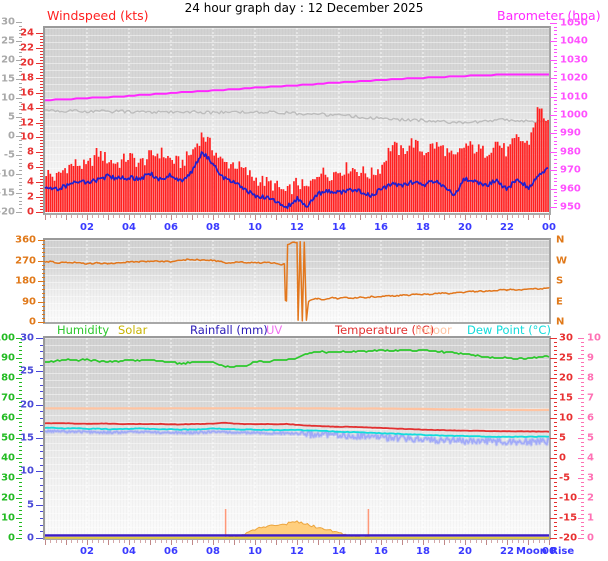  What do you see at coordinates (297, 432) in the screenshot?
I see `dew-point-line` at bounding box center [297, 432].